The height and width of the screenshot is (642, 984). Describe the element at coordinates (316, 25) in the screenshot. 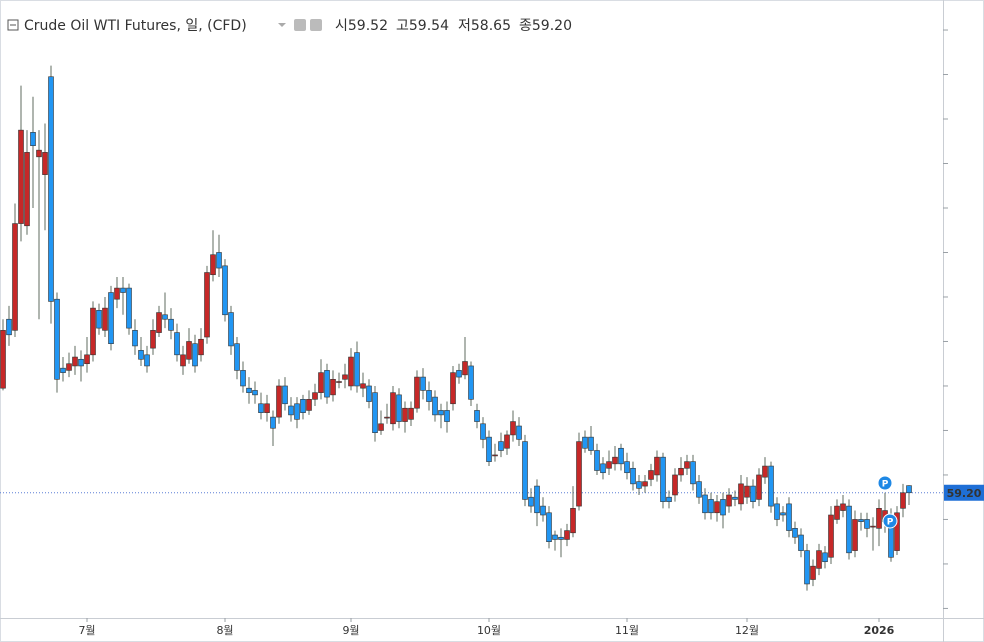

I see `settings-icon` at that location.